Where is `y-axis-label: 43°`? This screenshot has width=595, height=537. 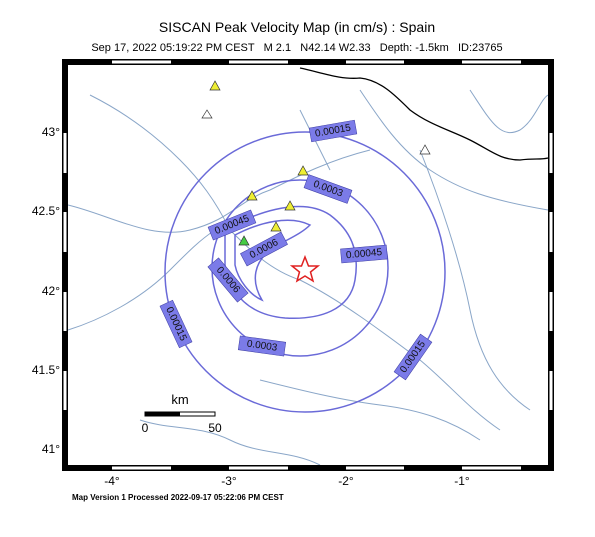
y-axis-label: 43° is located at coordinates (51, 132).